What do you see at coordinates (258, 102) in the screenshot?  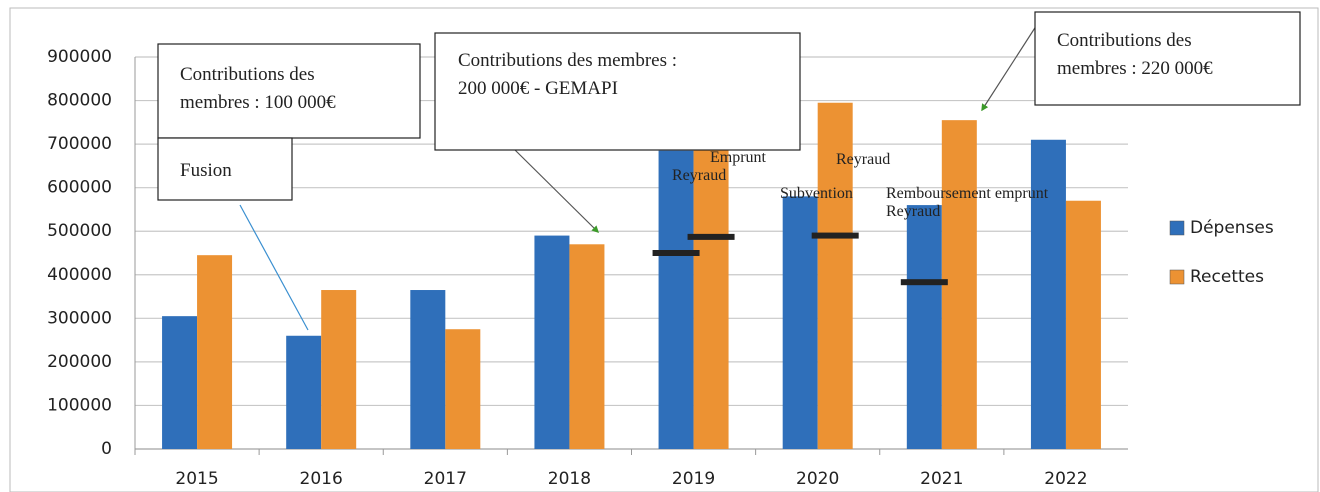 I see `annotation-text: membres : 100 000€` at bounding box center [258, 102].